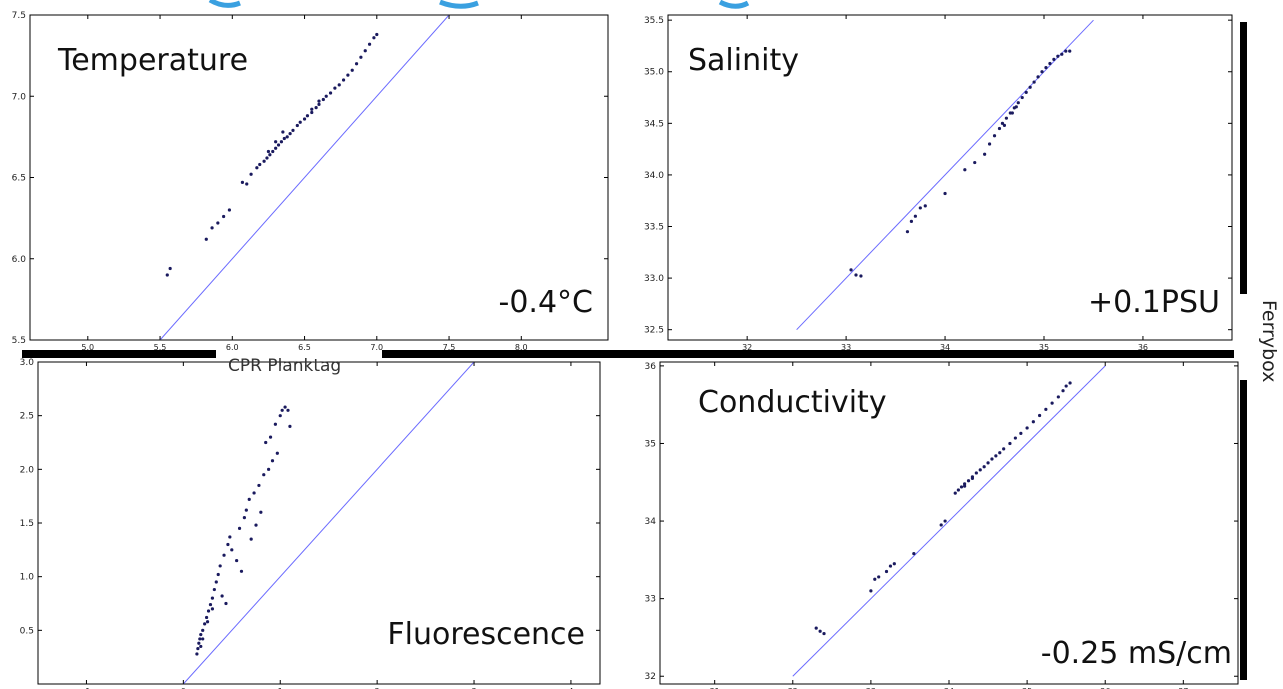 The width and height of the screenshot is (1283, 689). Describe the element at coordinates (27, 470) in the screenshot. I see `y-tick-label: 2.0` at that location.